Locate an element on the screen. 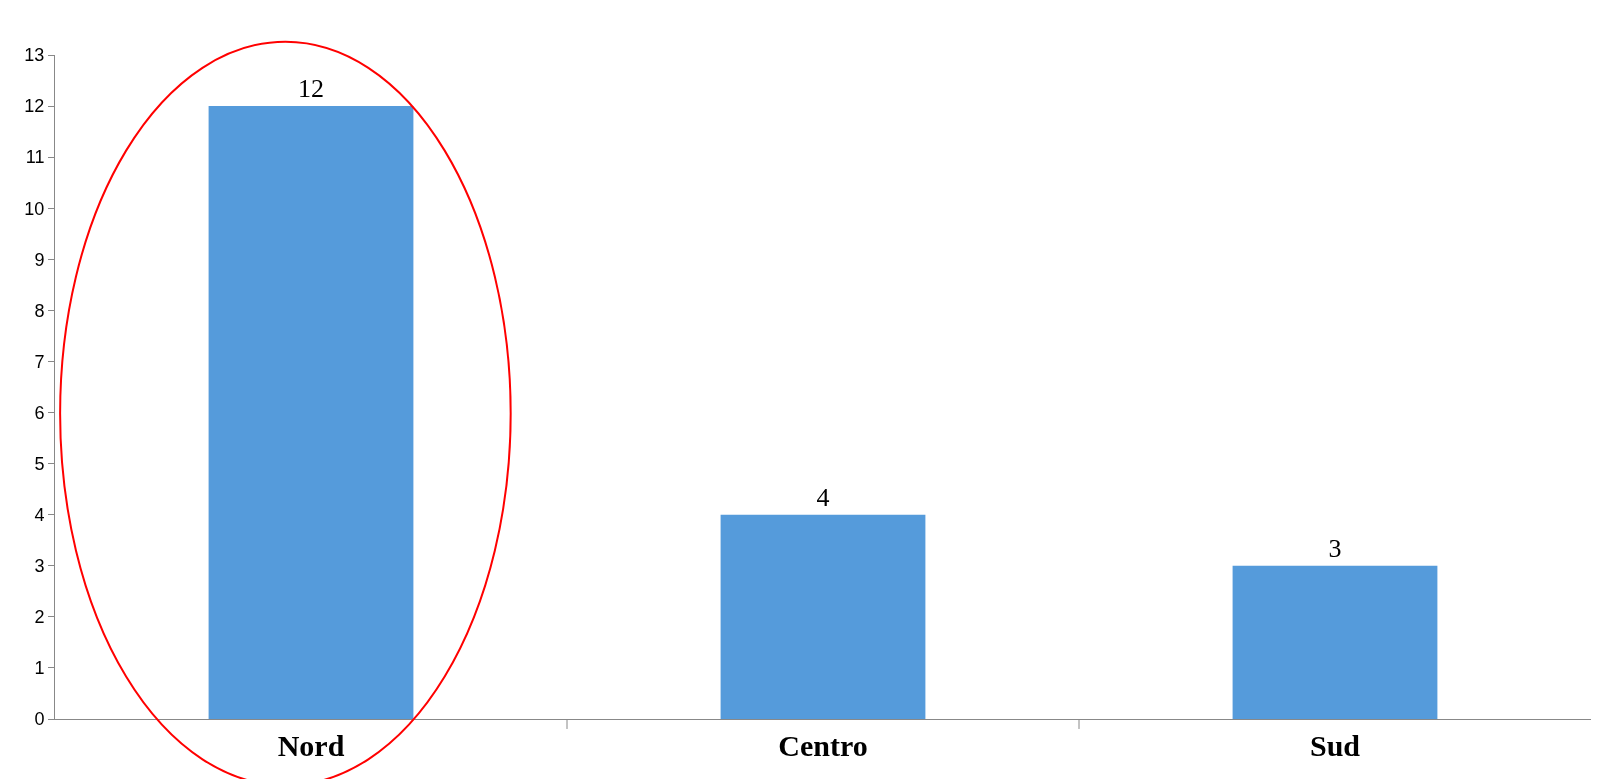 This screenshot has height=779, width=1611. y-tick-label: 9 is located at coordinates (39, 259).